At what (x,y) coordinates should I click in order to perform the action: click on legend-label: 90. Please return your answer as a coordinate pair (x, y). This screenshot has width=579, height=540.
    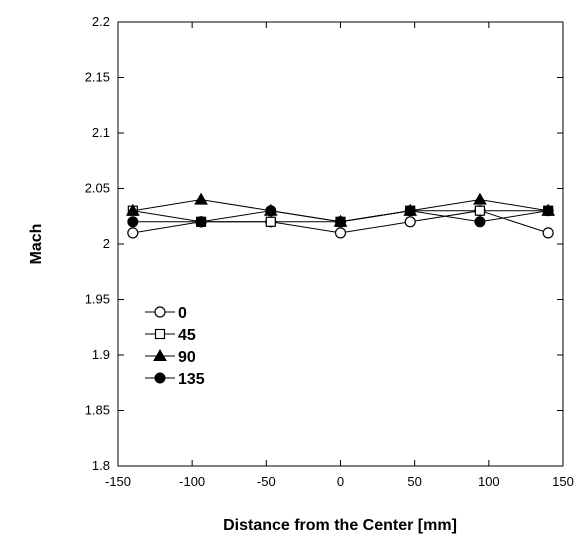
    Looking at the image, I should click on (187, 357).